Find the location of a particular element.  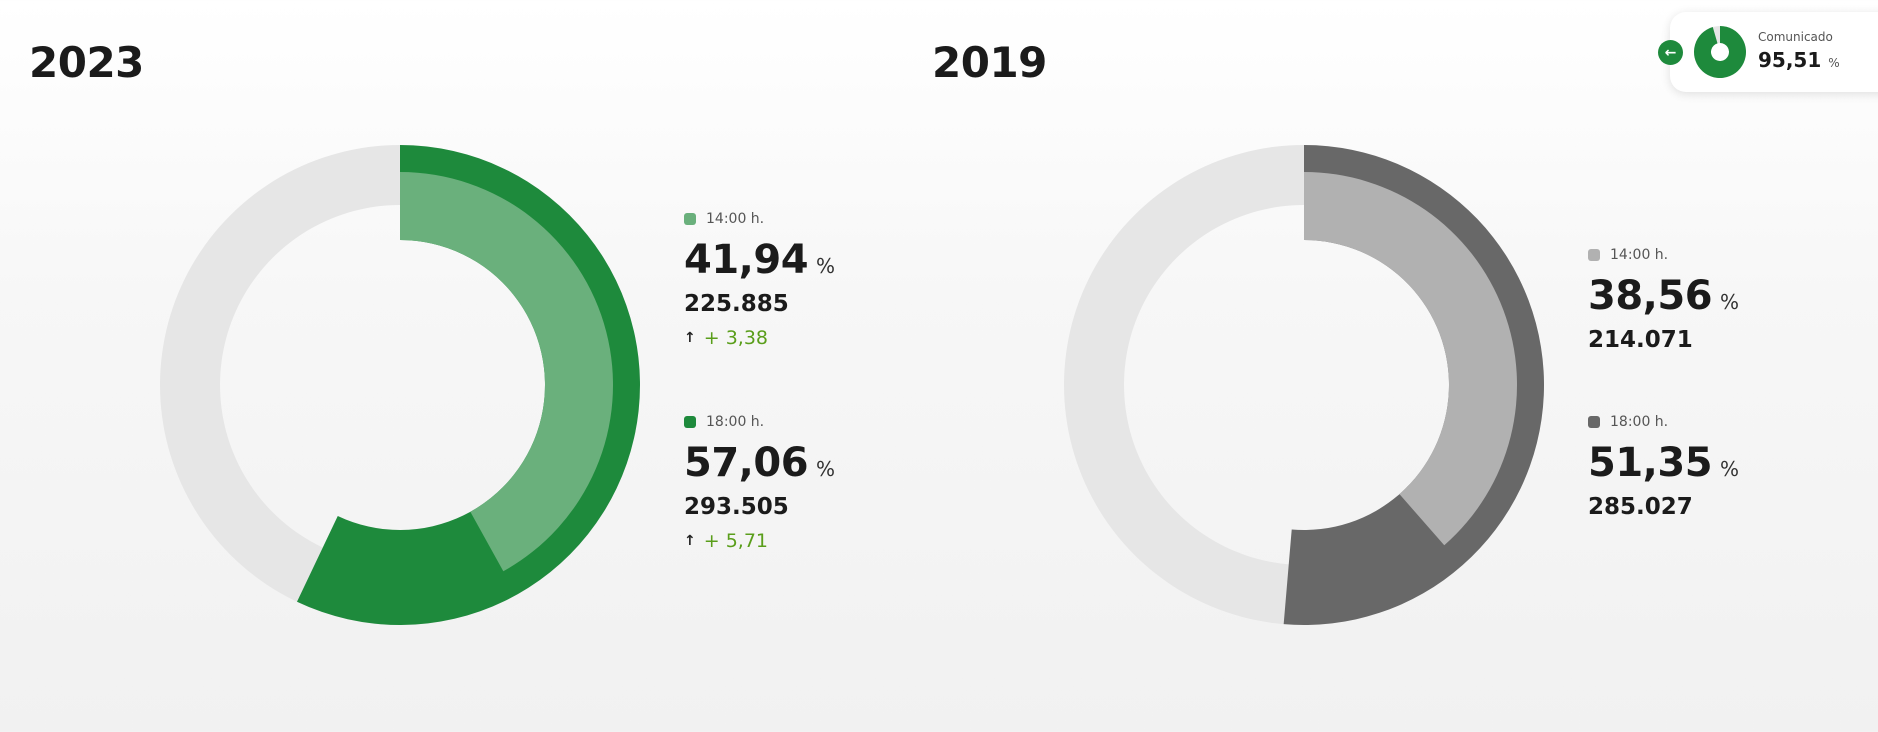

delta: ↑ + 3,38 is located at coordinates (759, 338).